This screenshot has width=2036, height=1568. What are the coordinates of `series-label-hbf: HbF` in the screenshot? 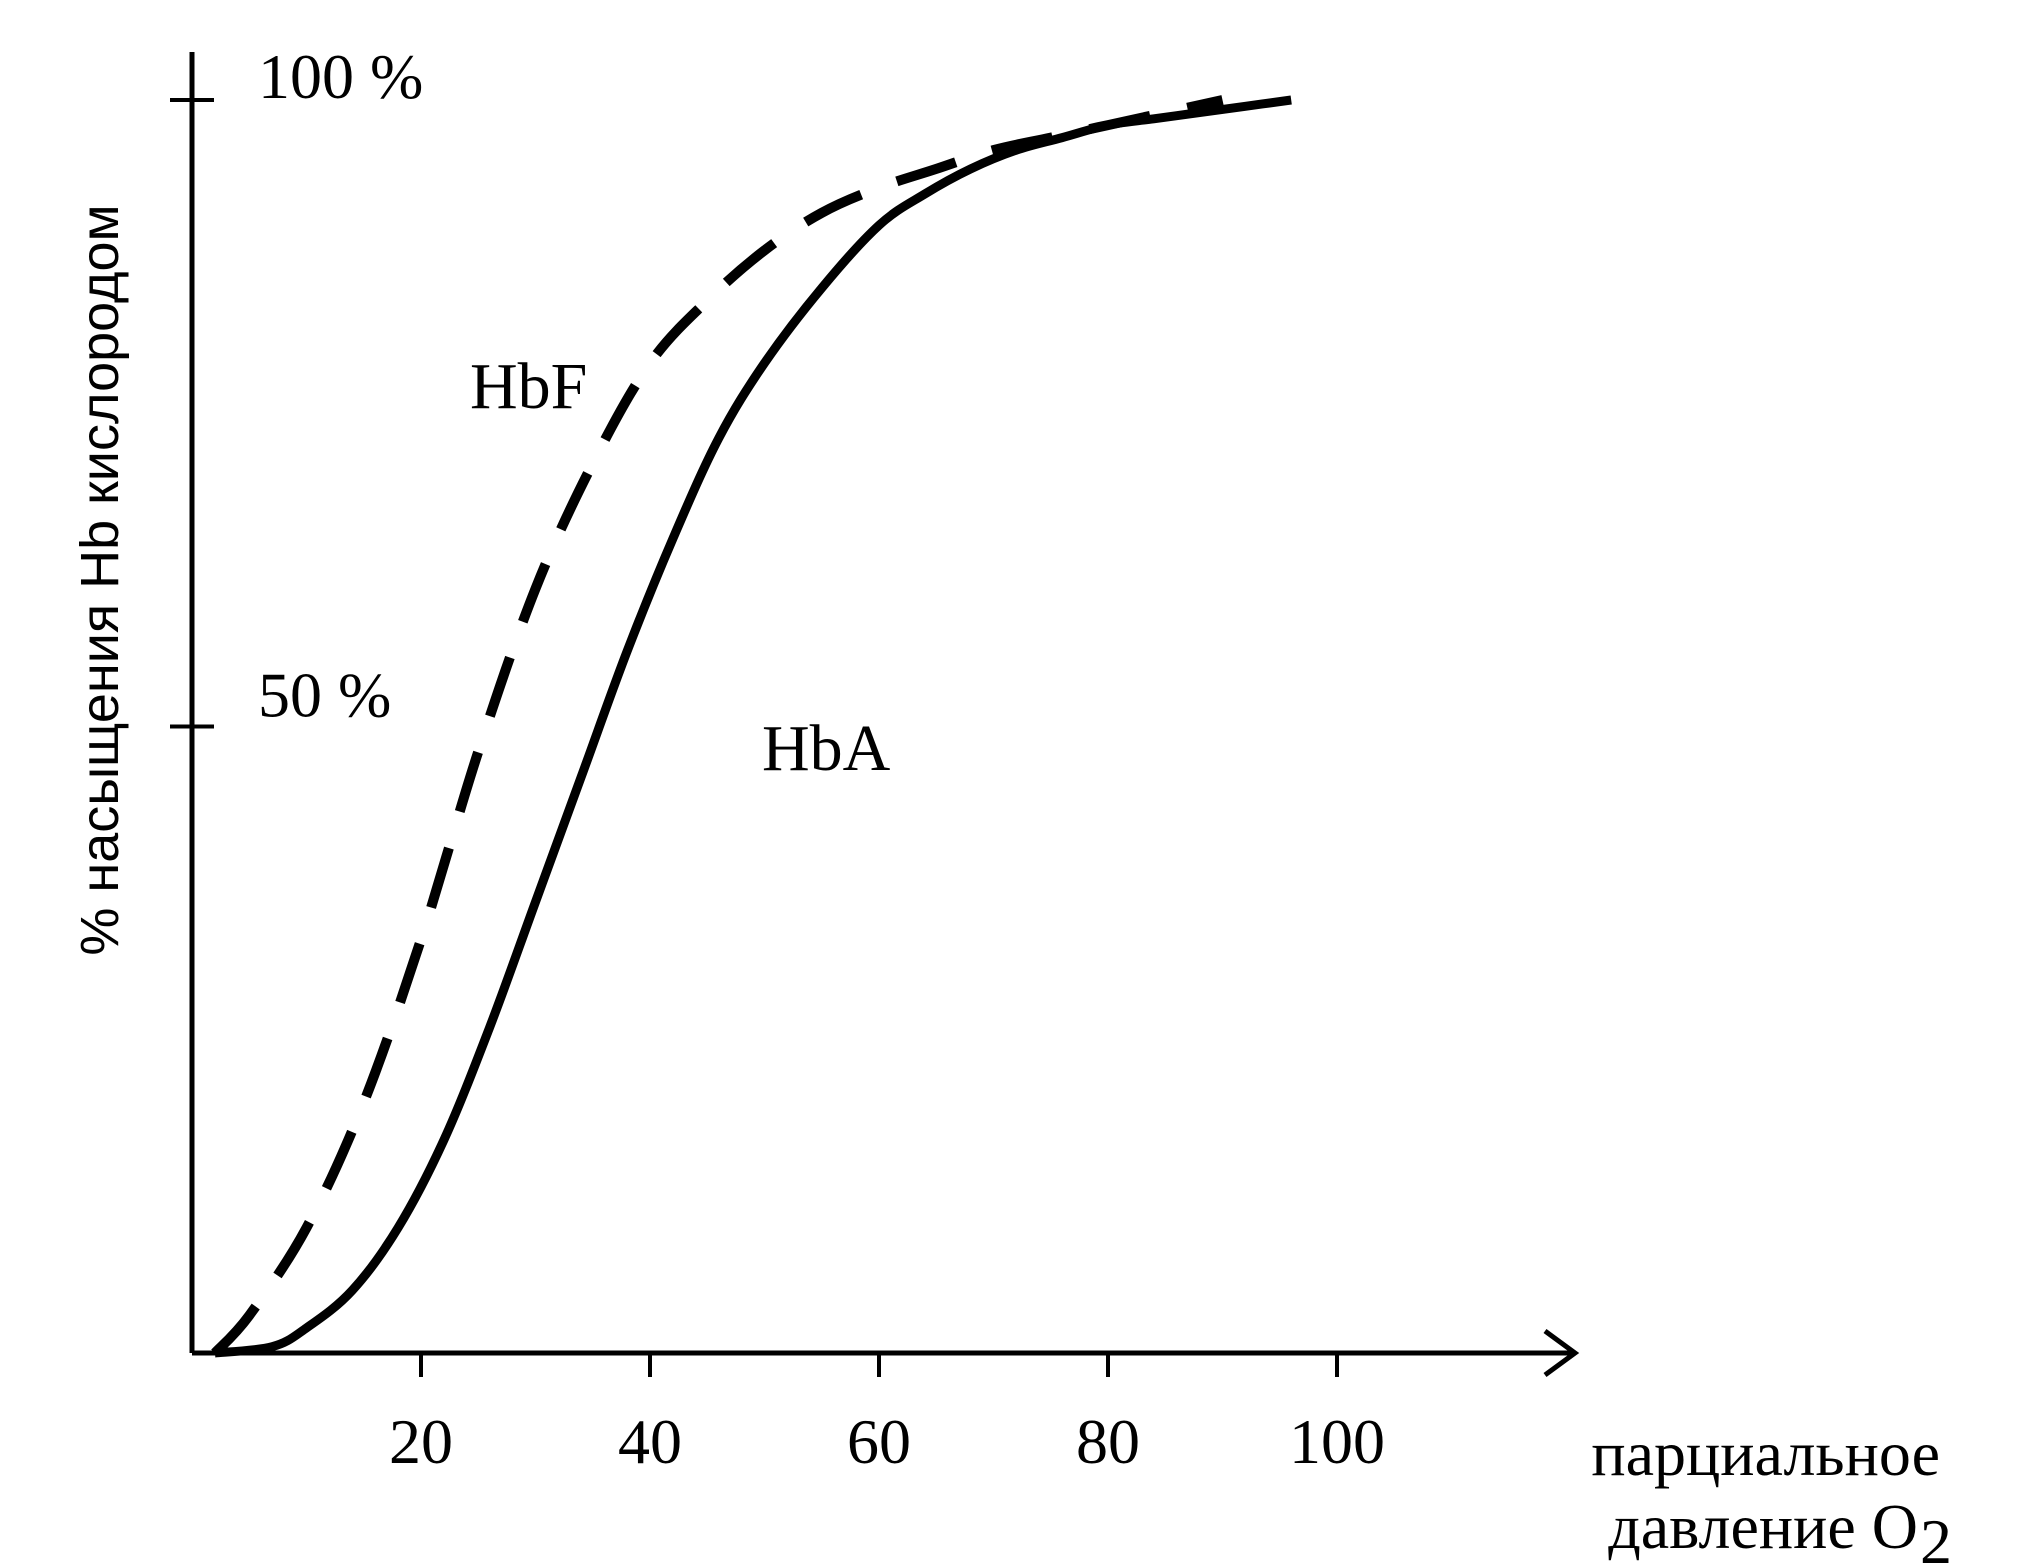 It's located at (528, 386).